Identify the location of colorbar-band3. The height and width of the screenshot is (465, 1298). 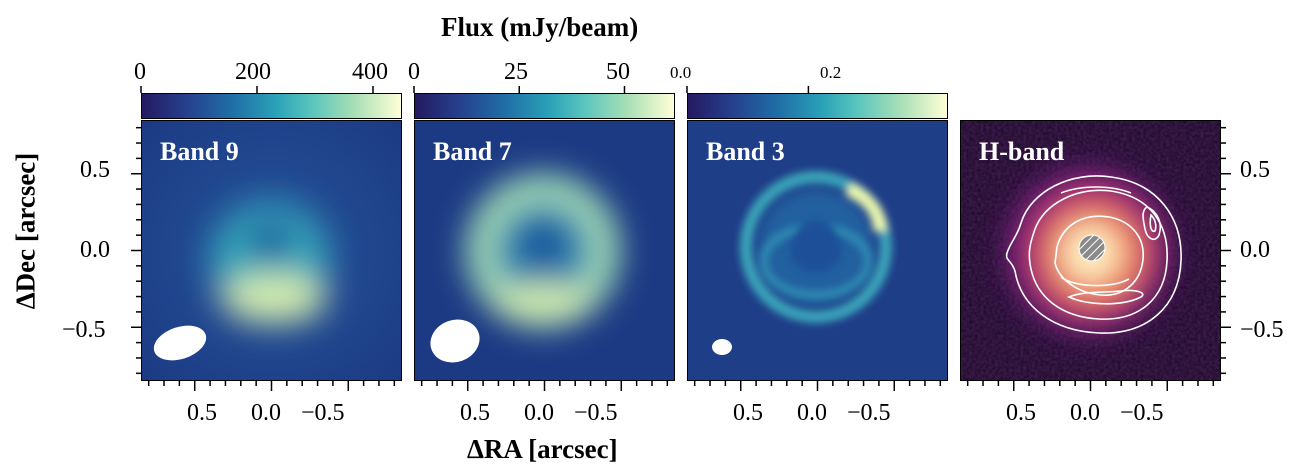
(817, 106).